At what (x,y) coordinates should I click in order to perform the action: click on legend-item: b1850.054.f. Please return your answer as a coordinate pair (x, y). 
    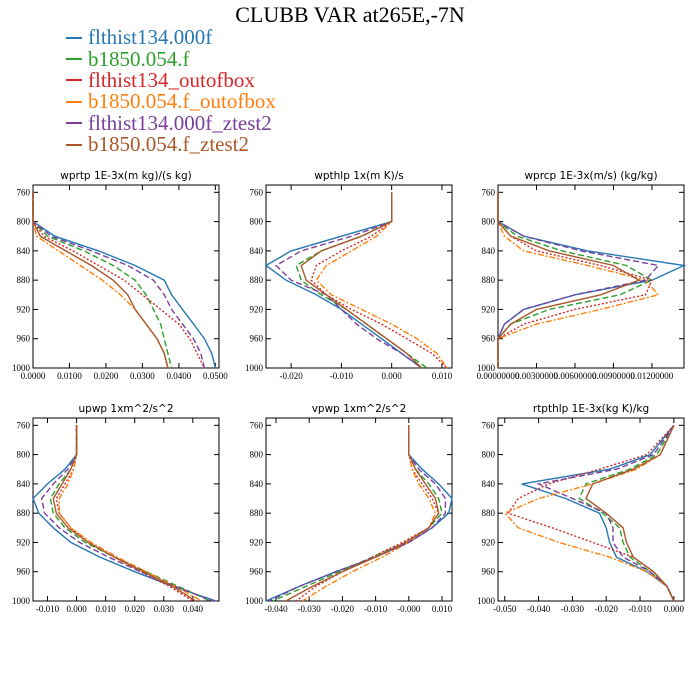
    Looking at the image, I should click on (171, 58).